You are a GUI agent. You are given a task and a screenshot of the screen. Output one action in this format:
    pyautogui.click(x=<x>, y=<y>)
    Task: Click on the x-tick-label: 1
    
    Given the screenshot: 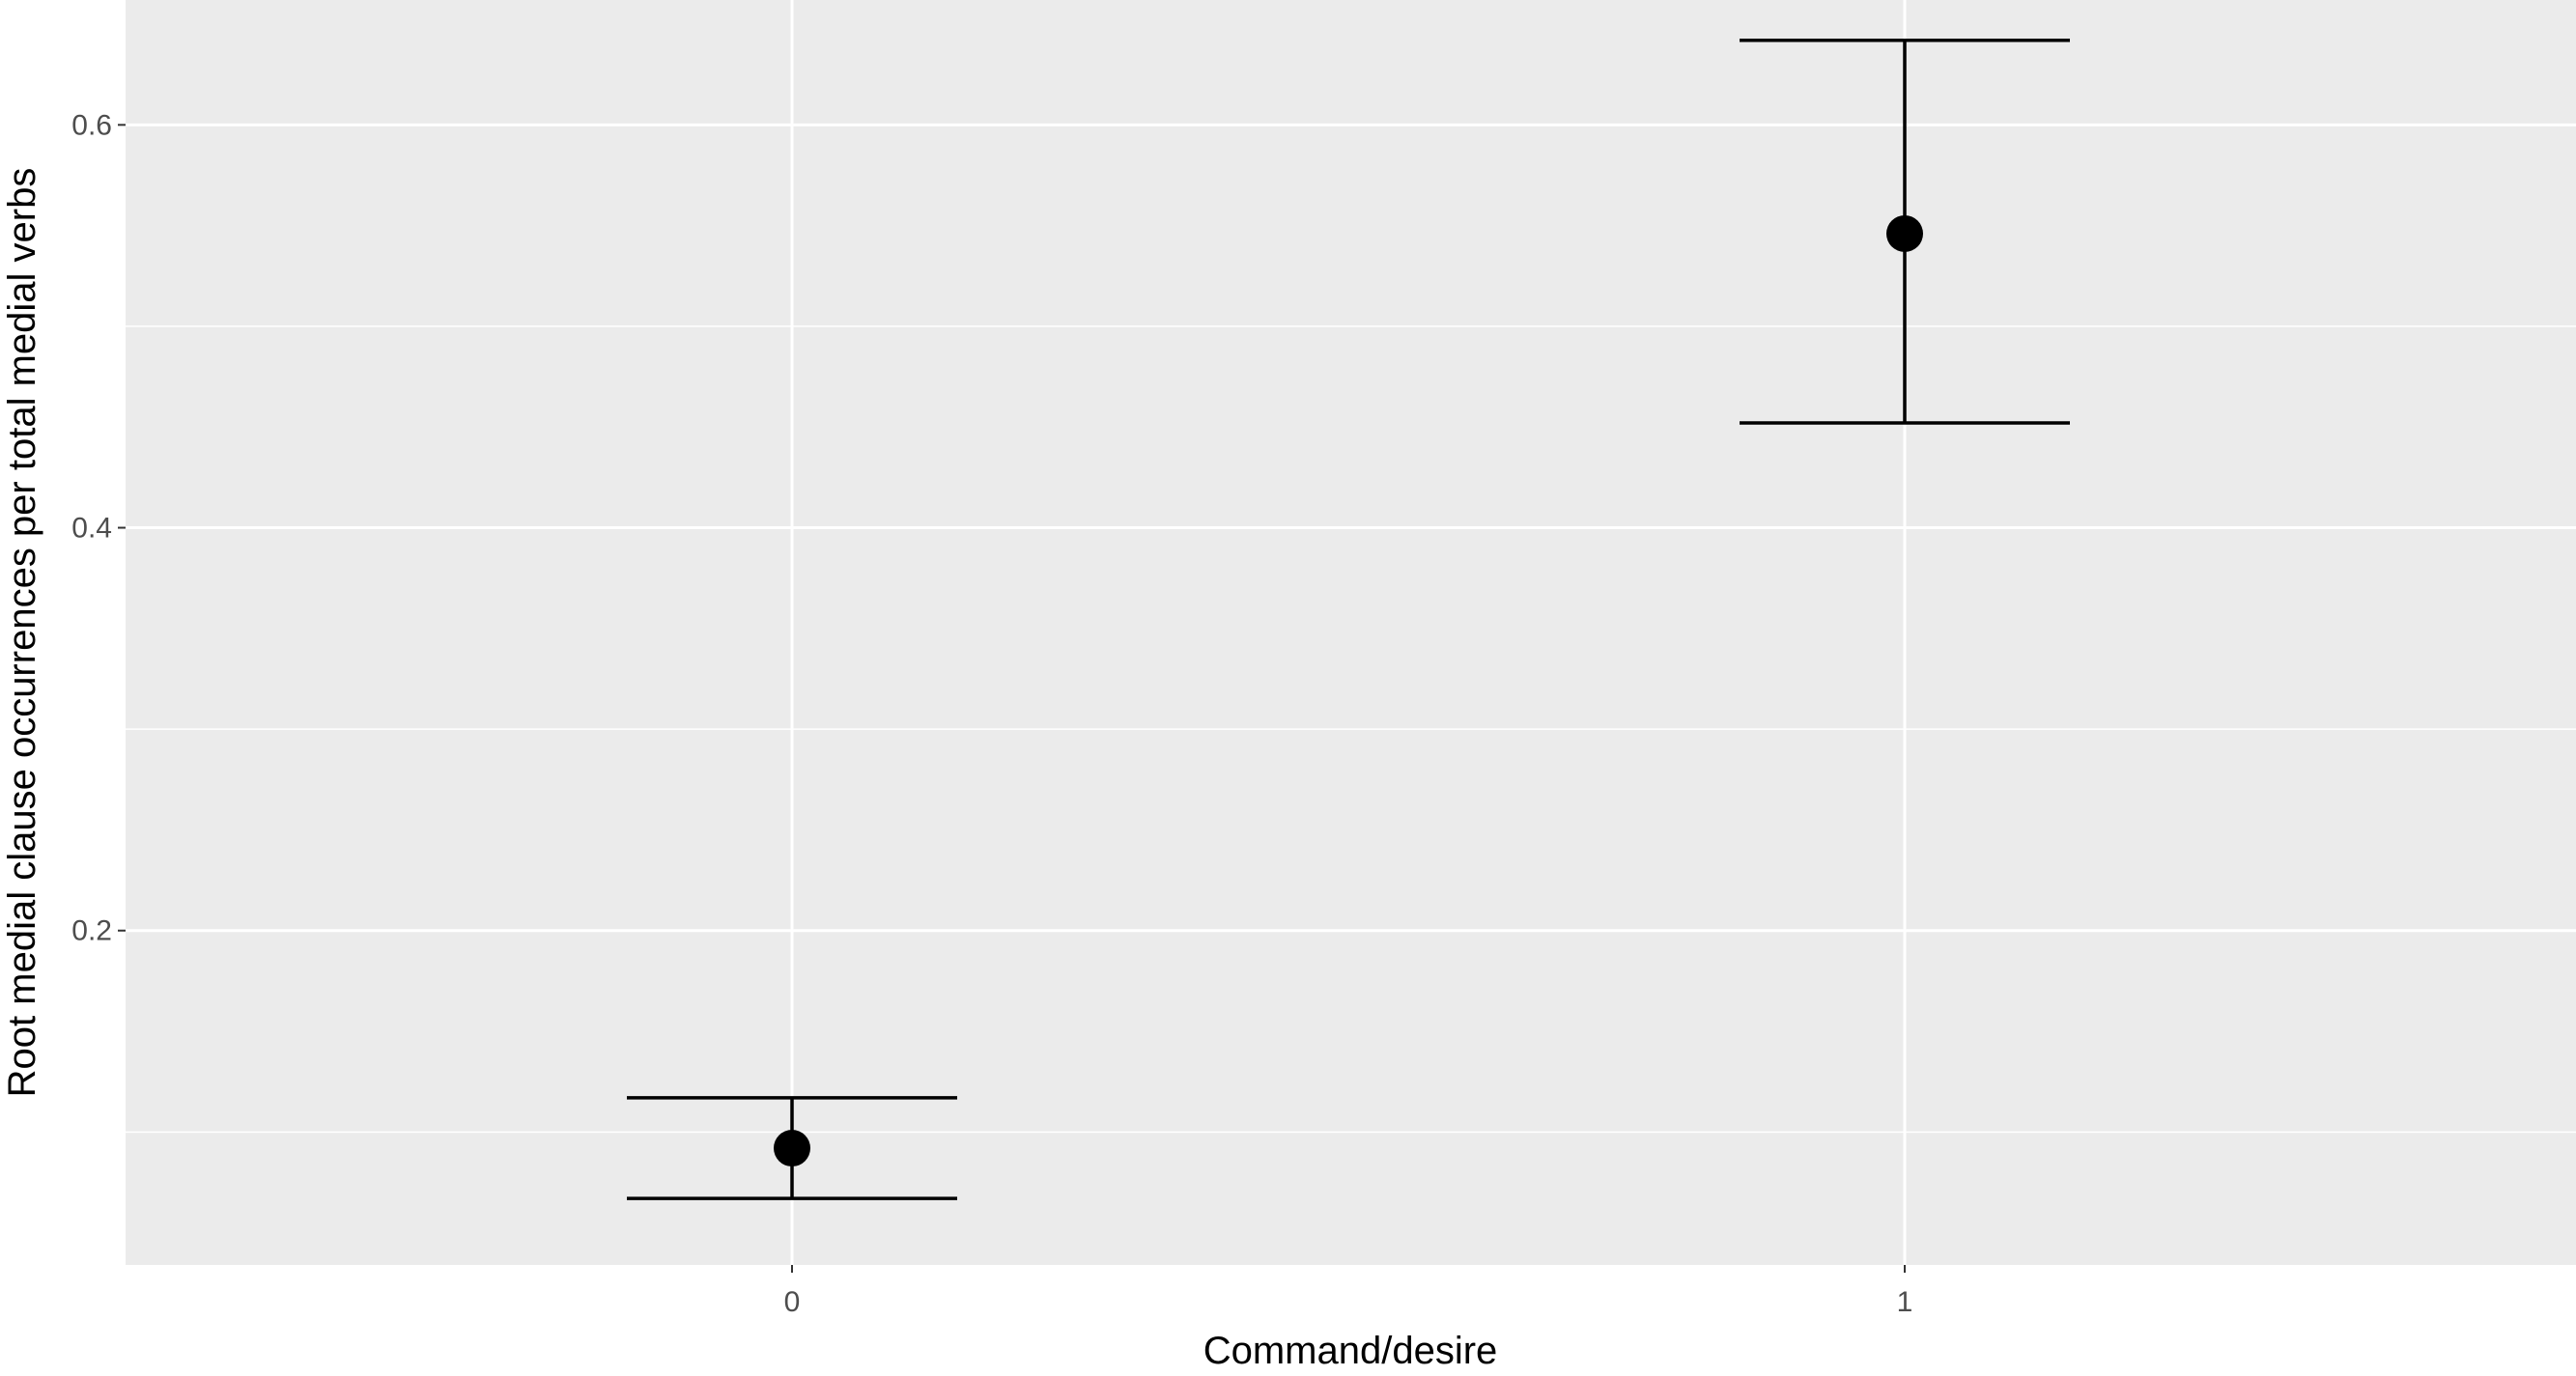 What is the action you would take?
    pyautogui.click(x=1905, y=1302)
    